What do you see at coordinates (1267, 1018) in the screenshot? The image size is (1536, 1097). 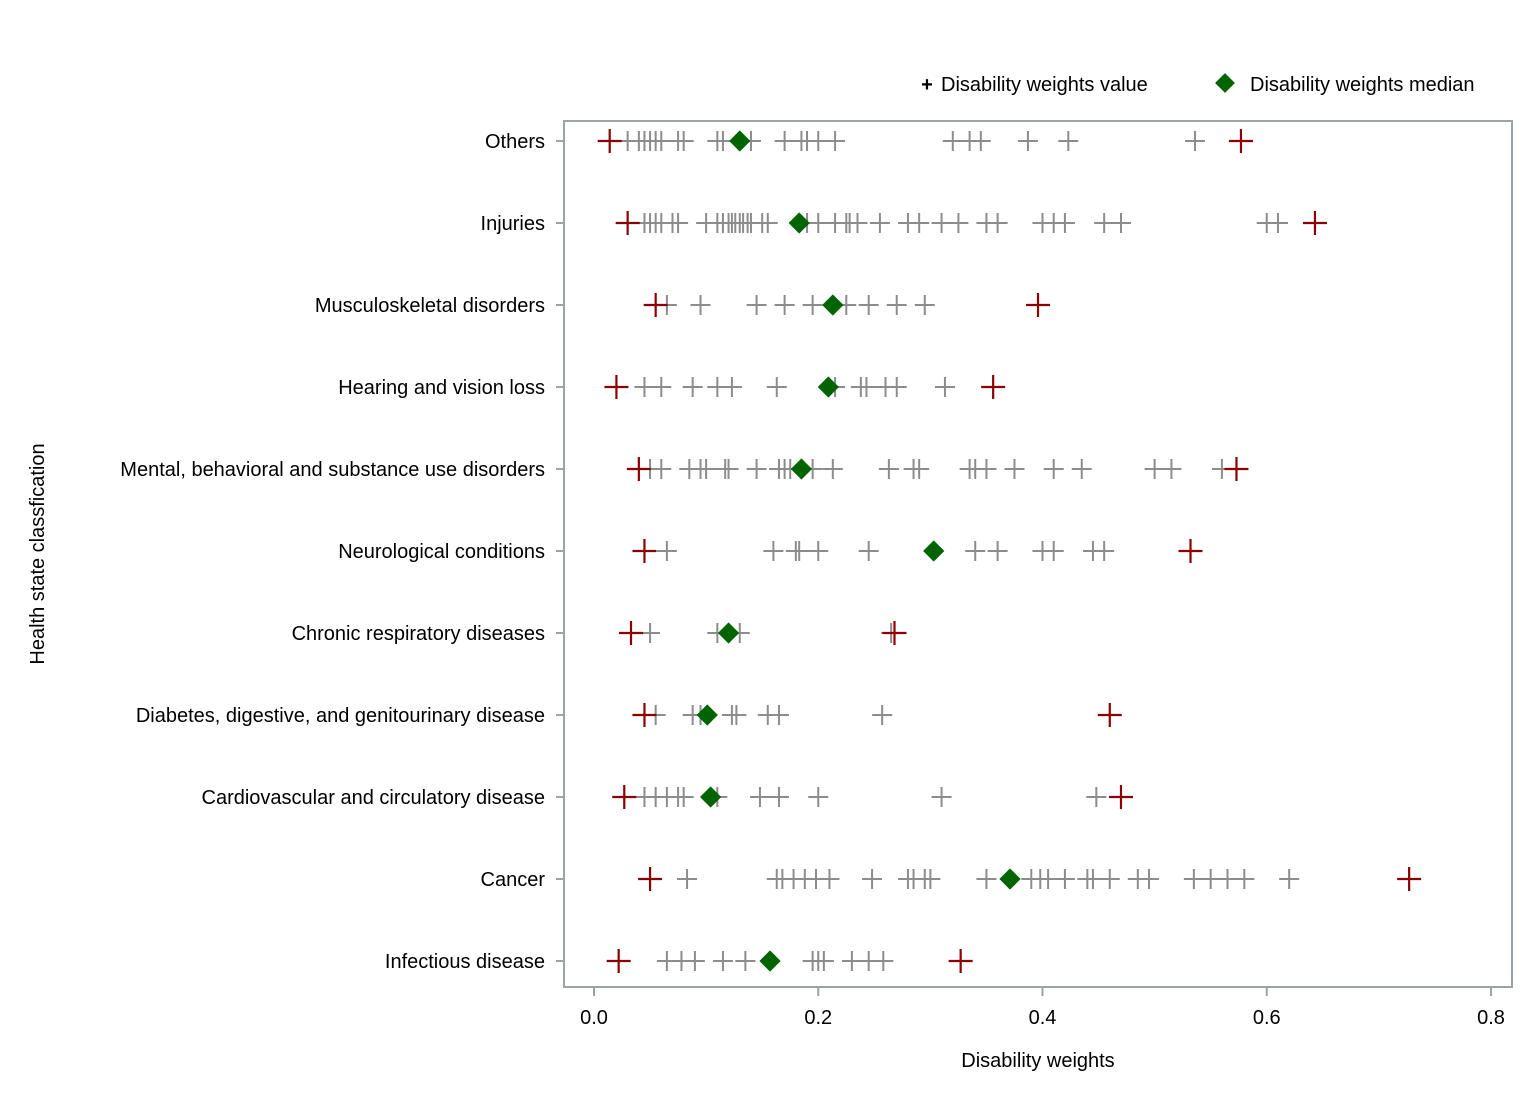 I see `x-tick-label: 0.6` at bounding box center [1267, 1018].